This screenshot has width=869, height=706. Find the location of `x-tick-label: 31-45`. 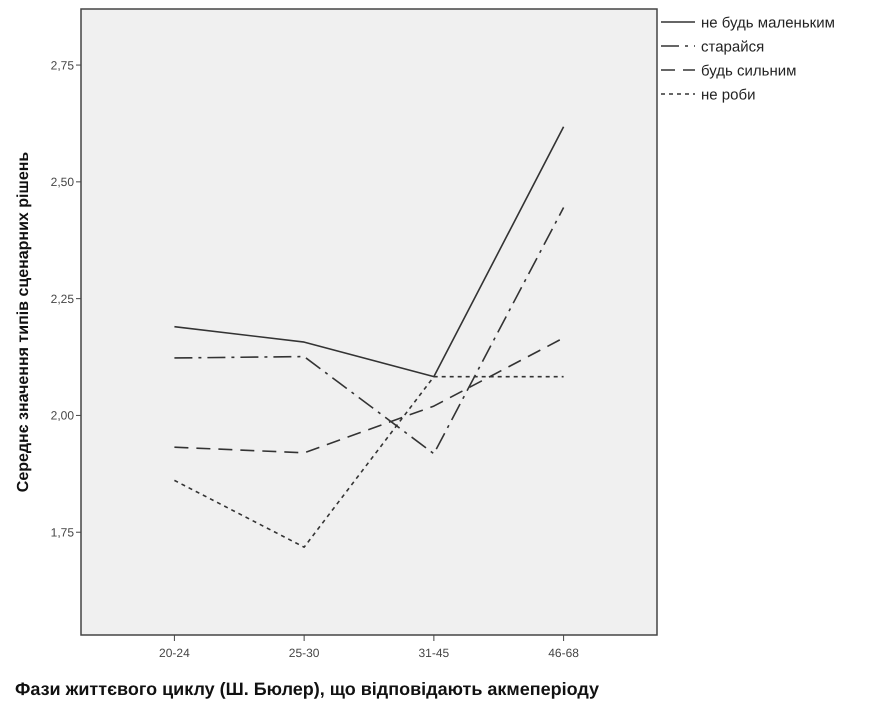

x-tick-label: 31-45 is located at coordinates (434, 653).